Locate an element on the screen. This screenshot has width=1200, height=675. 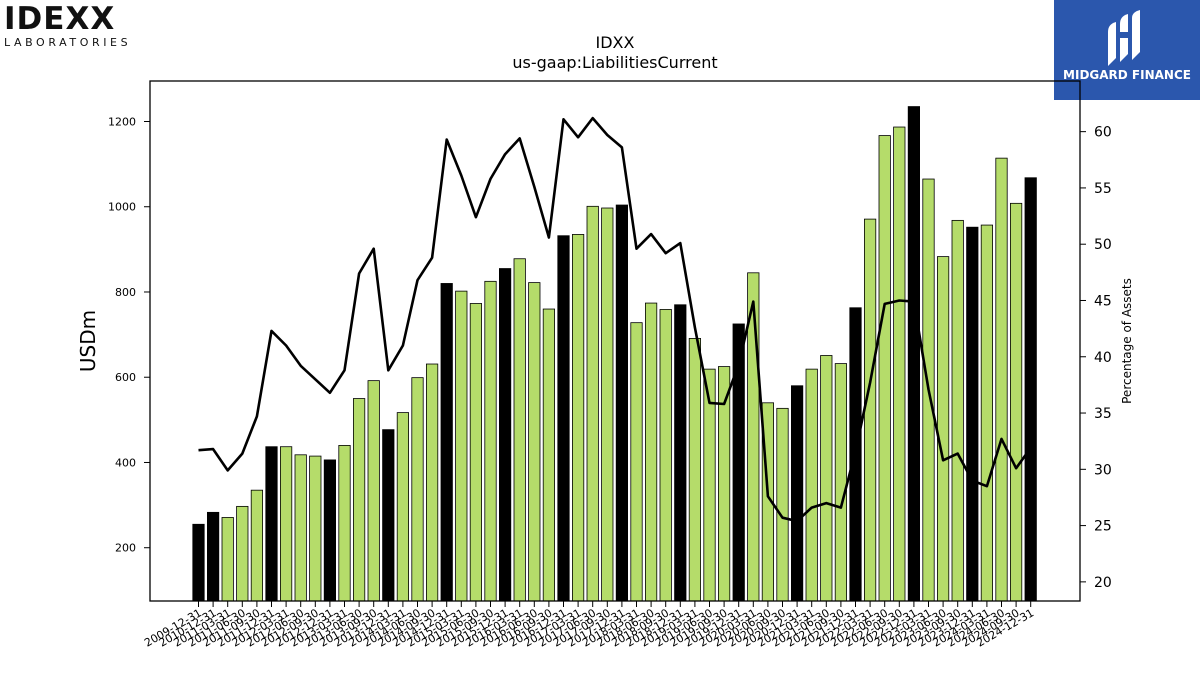
right-tick-label-55: 55 is located at coordinates (1103, 189).